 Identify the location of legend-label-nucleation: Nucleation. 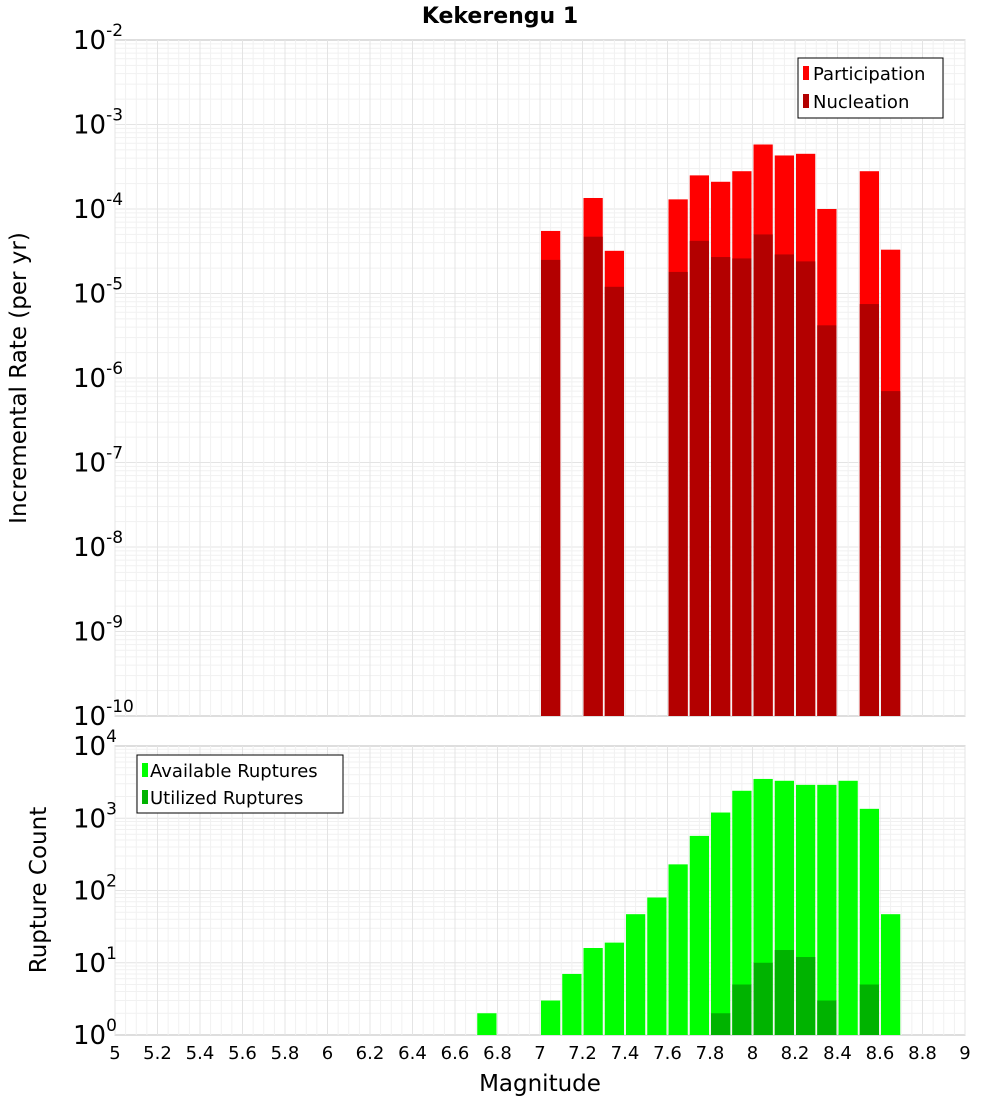
(861, 102).